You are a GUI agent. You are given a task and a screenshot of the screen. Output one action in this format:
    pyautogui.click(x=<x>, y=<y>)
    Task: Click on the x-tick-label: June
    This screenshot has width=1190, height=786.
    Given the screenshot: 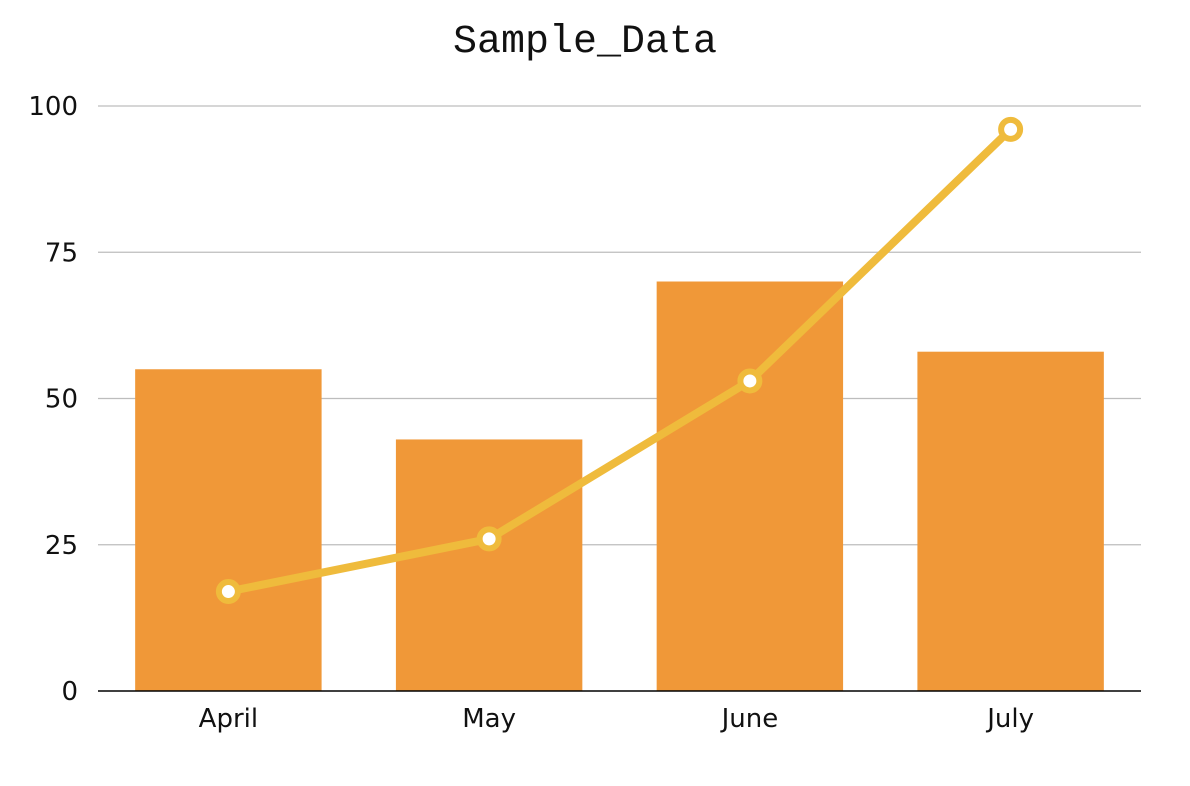 What is the action you would take?
    pyautogui.click(x=749, y=719)
    